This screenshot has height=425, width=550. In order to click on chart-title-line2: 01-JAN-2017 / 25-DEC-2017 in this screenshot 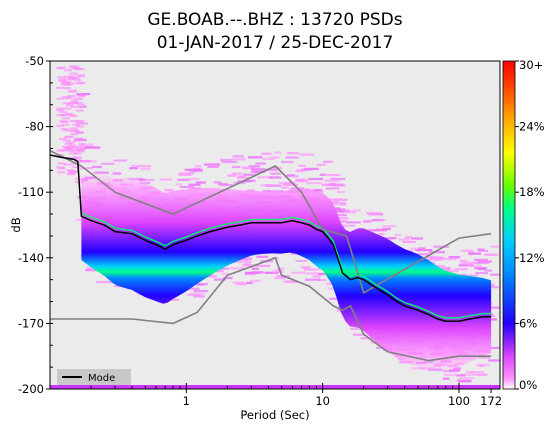, I will do `click(275, 43)`.